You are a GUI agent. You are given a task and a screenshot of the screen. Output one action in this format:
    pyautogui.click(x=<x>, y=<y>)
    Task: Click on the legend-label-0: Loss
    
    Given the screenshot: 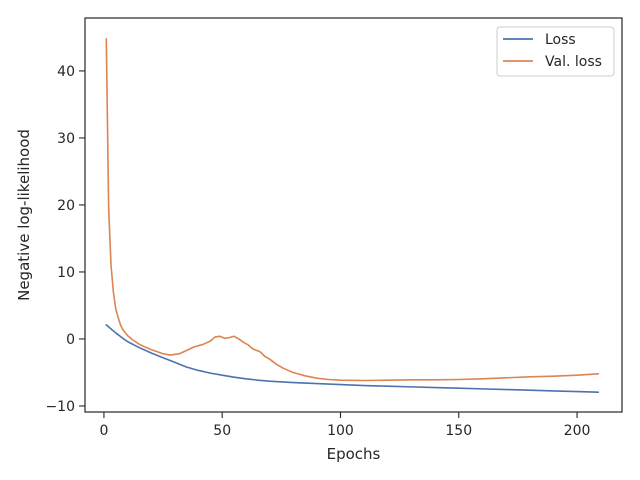 What is the action you would take?
    pyautogui.click(x=560, y=40)
    